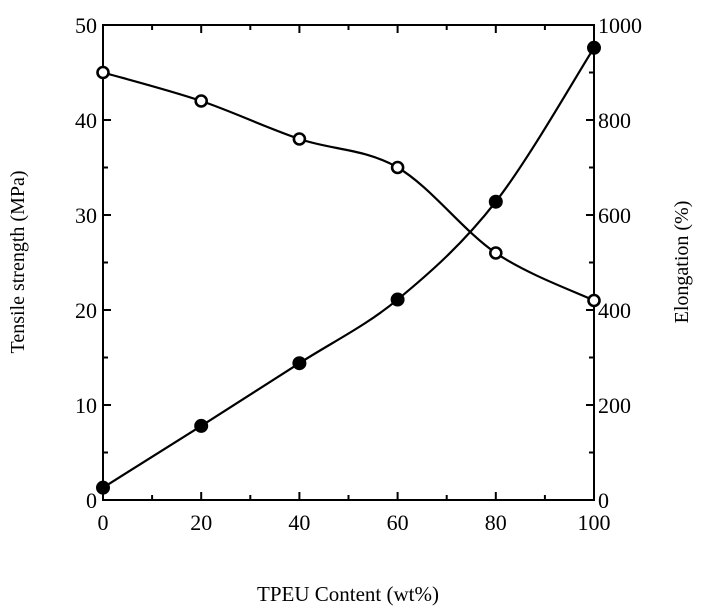 This screenshot has height=611, width=701. What do you see at coordinates (603, 500) in the screenshot?
I see `y2-tick-label: 0` at bounding box center [603, 500].